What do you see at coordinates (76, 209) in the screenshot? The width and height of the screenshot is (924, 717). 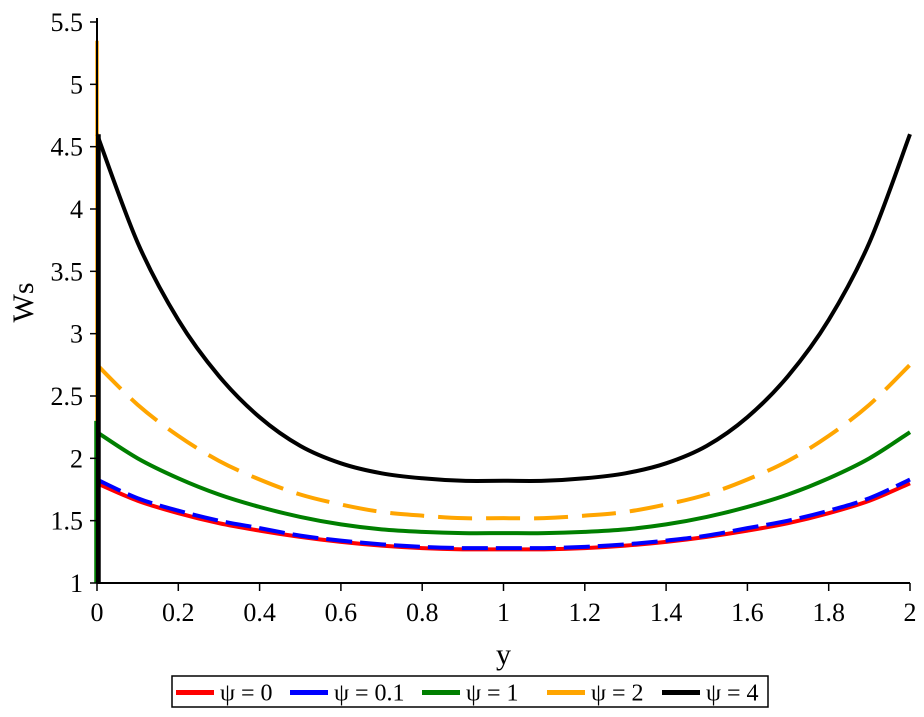 I see `y-tick-label: 4` at bounding box center [76, 209].